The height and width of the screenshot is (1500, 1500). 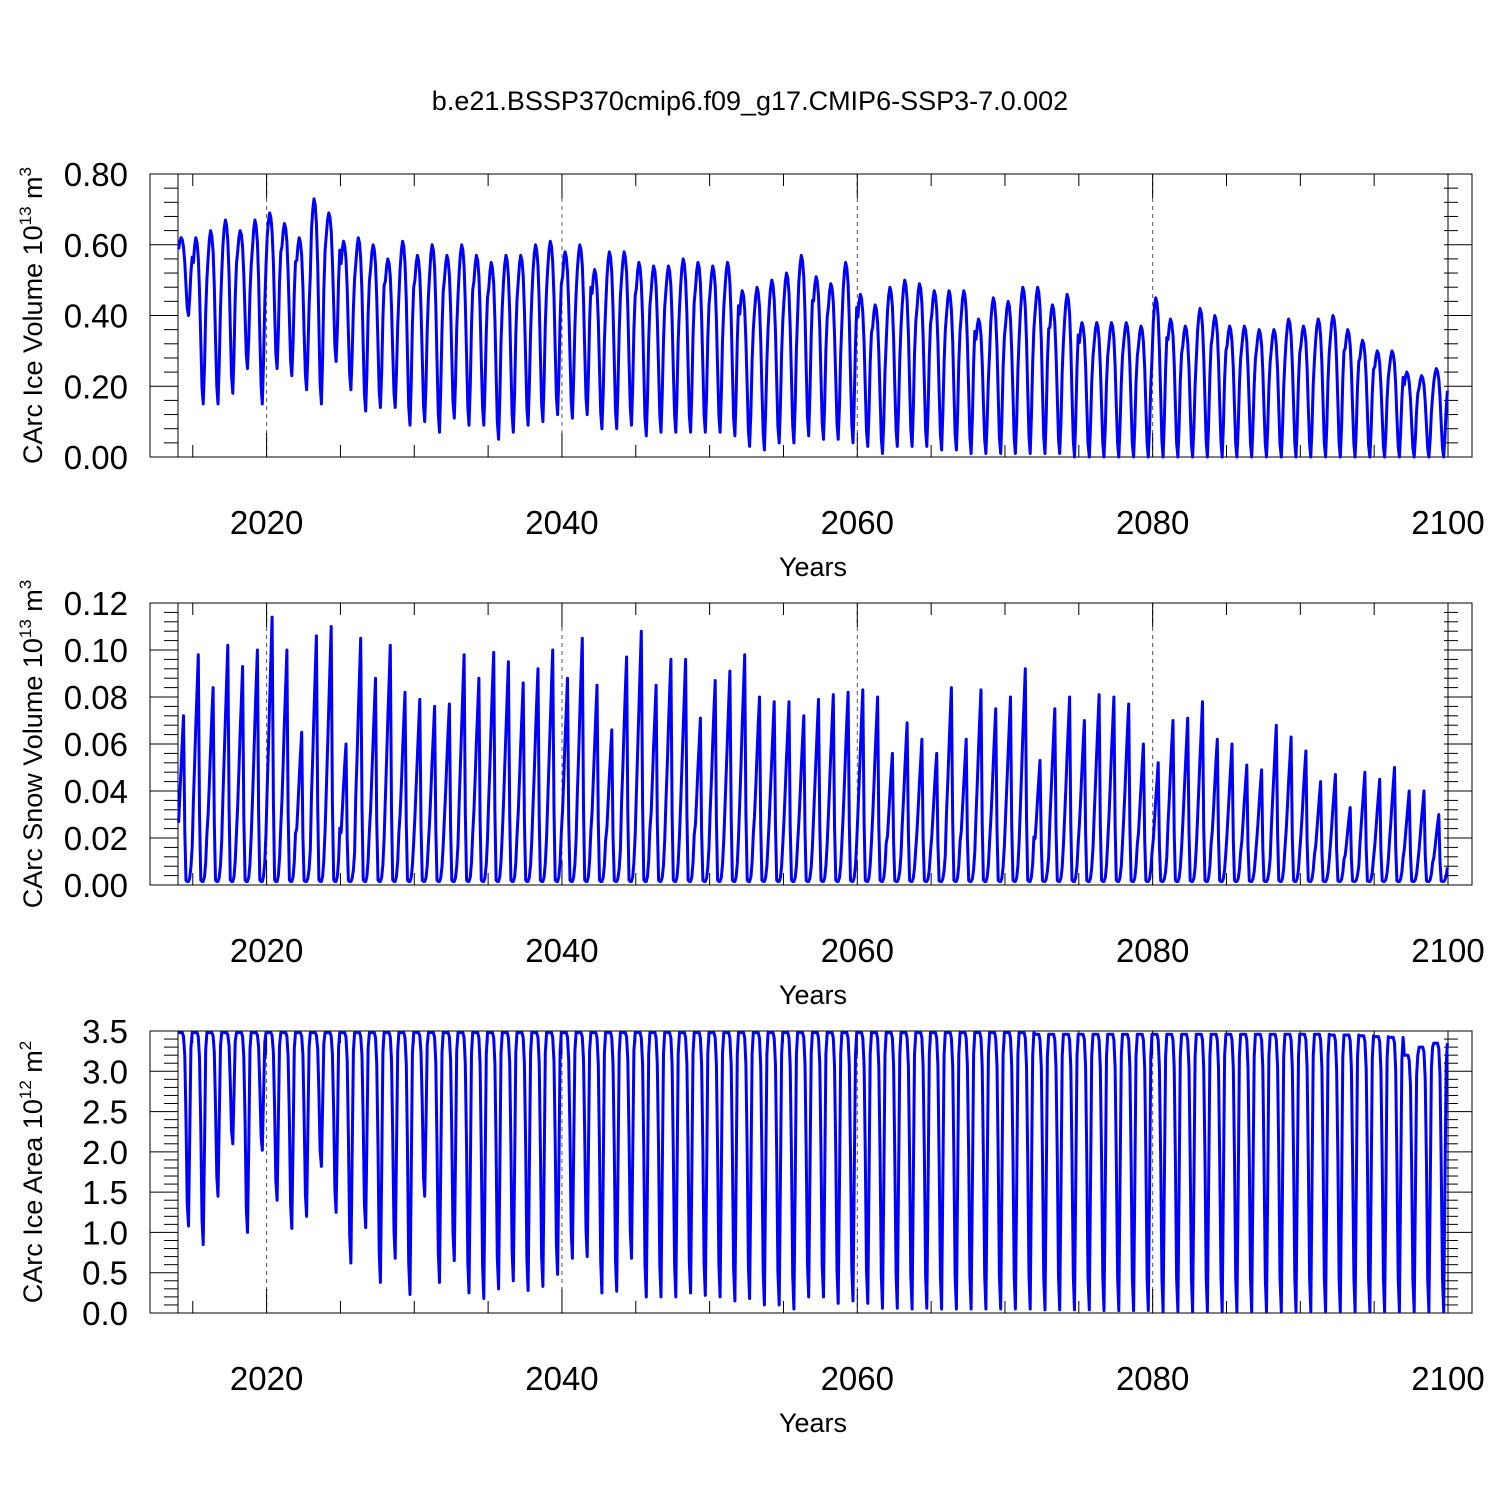 I want to click on y-tick-label: 2.5, so click(x=105, y=1112).